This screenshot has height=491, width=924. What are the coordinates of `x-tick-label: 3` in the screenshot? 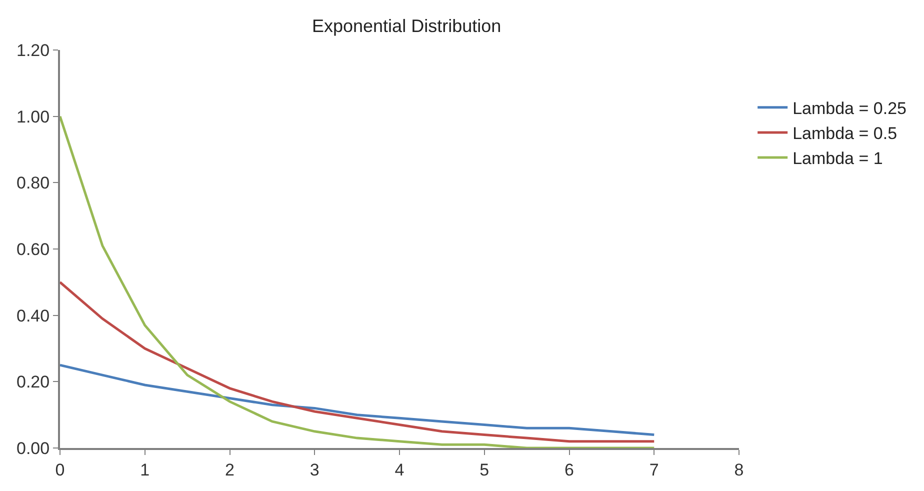 It's located at (315, 470).